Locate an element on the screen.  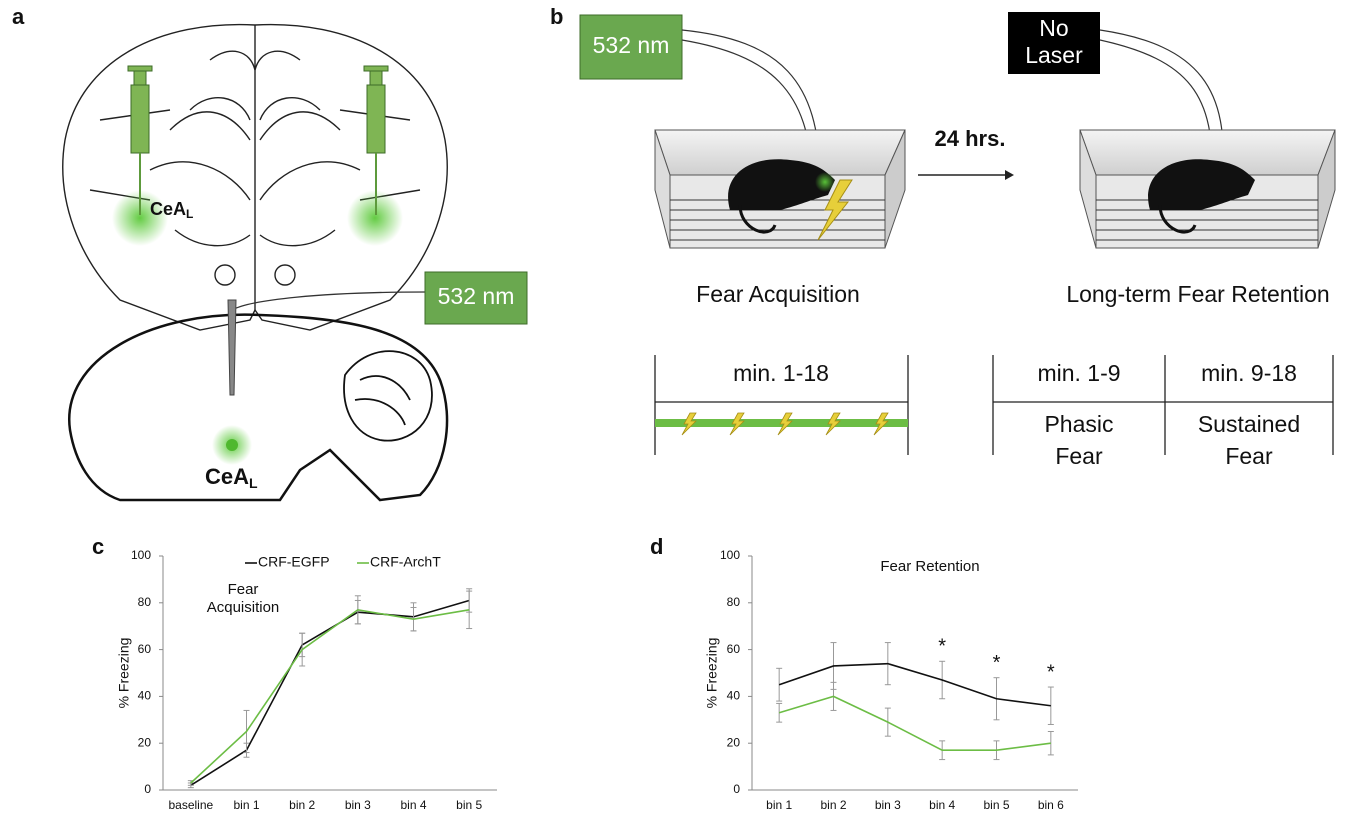
chart-title: Fear Retention is located at coordinates (929, 566).